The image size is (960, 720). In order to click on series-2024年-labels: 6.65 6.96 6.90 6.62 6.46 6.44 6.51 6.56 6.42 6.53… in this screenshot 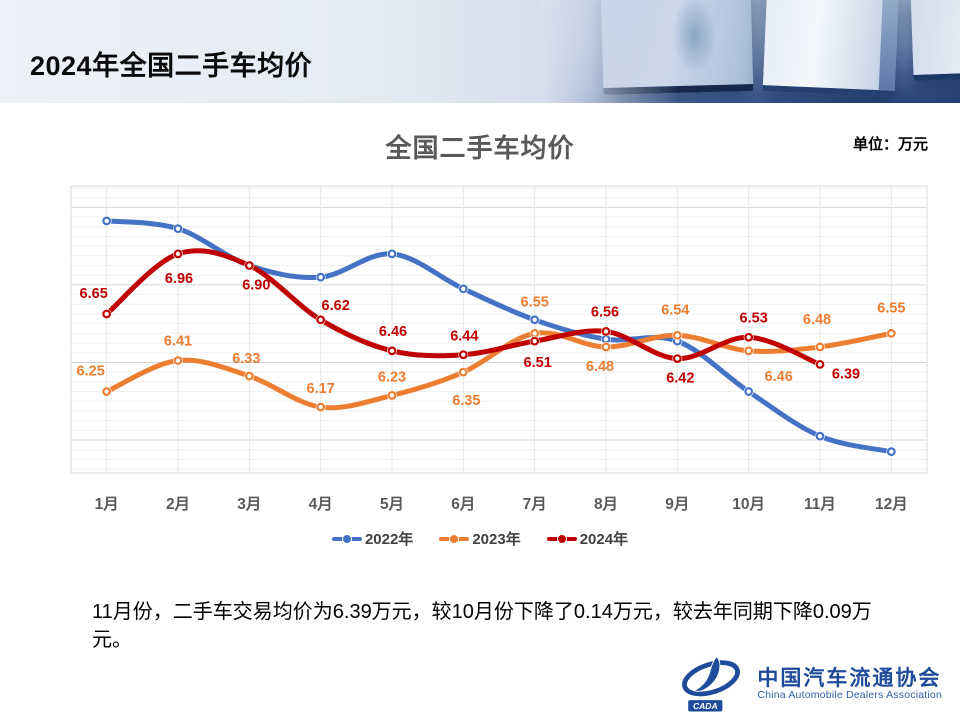, I will do `click(470, 329)`.